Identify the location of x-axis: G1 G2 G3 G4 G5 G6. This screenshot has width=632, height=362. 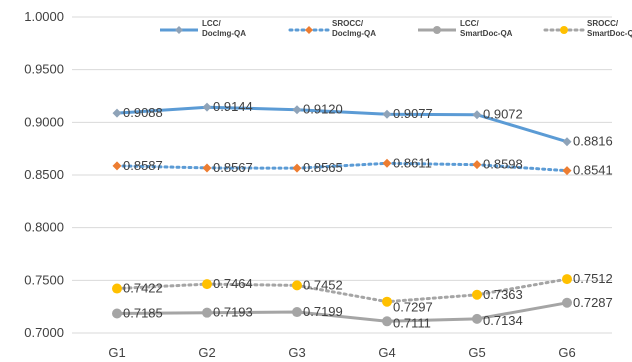
(341, 352).